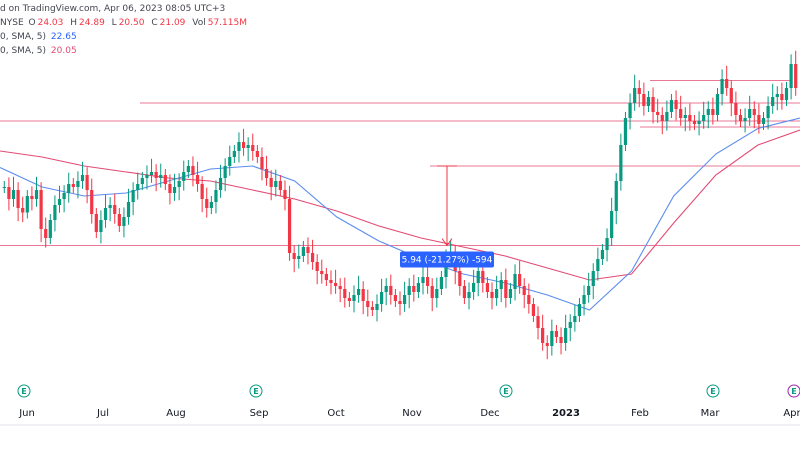 The width and height of the screenshot is (800, 450). Describe the element at coordinates (102, 413) in the screenshot. I see `x-axis-label-1: Jul` at that location.